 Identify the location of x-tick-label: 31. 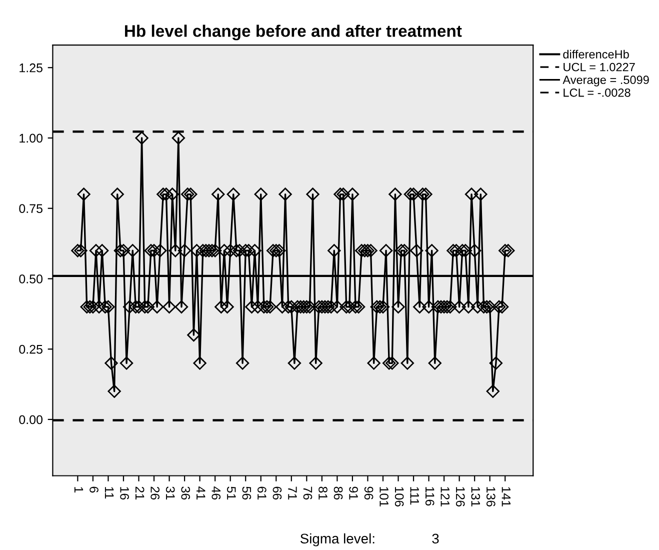
(170, 493).